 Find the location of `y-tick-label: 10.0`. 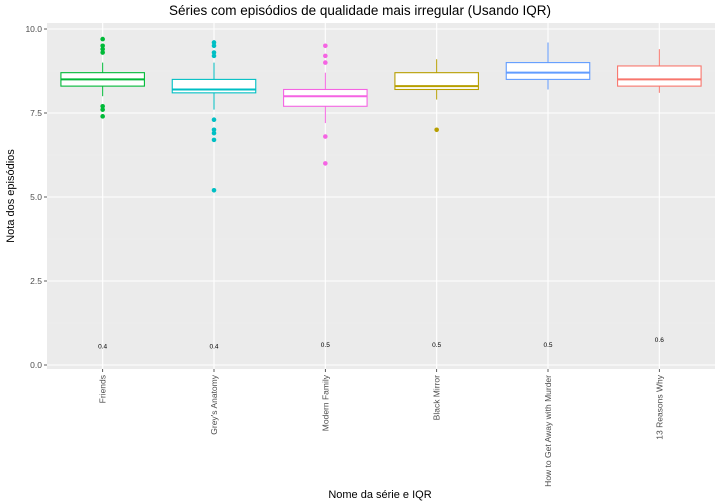

y-tick-label: 10.0 is located at coordinates (33, 29).